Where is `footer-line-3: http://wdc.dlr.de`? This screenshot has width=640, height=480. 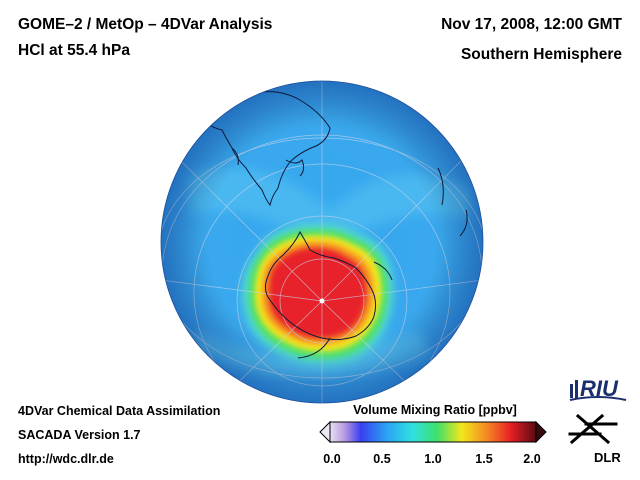 footer-line-3: http://wdc.dlr.de is located at coordinates (66, 459).